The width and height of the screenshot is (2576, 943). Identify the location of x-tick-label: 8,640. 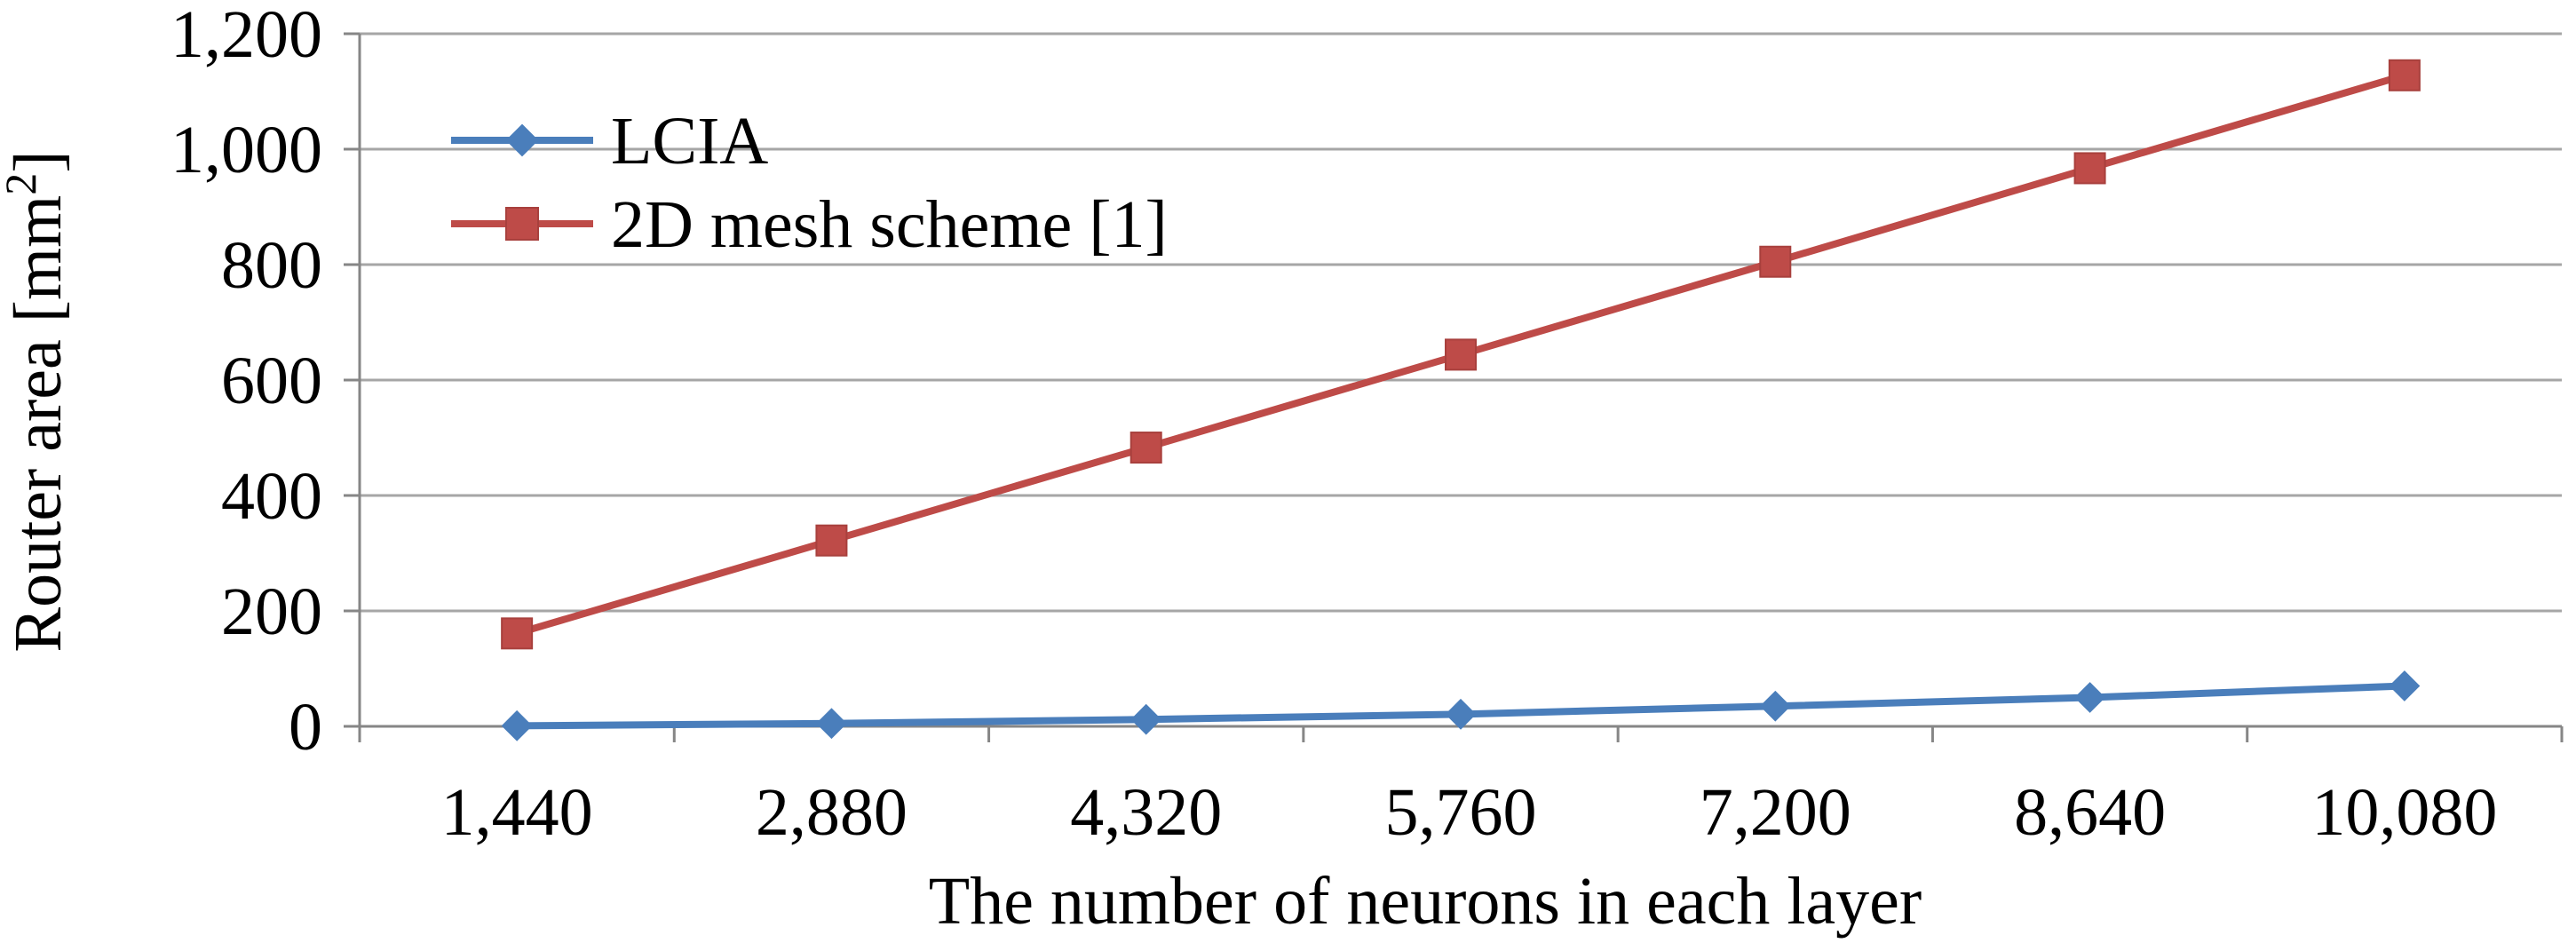
(2090, 812).